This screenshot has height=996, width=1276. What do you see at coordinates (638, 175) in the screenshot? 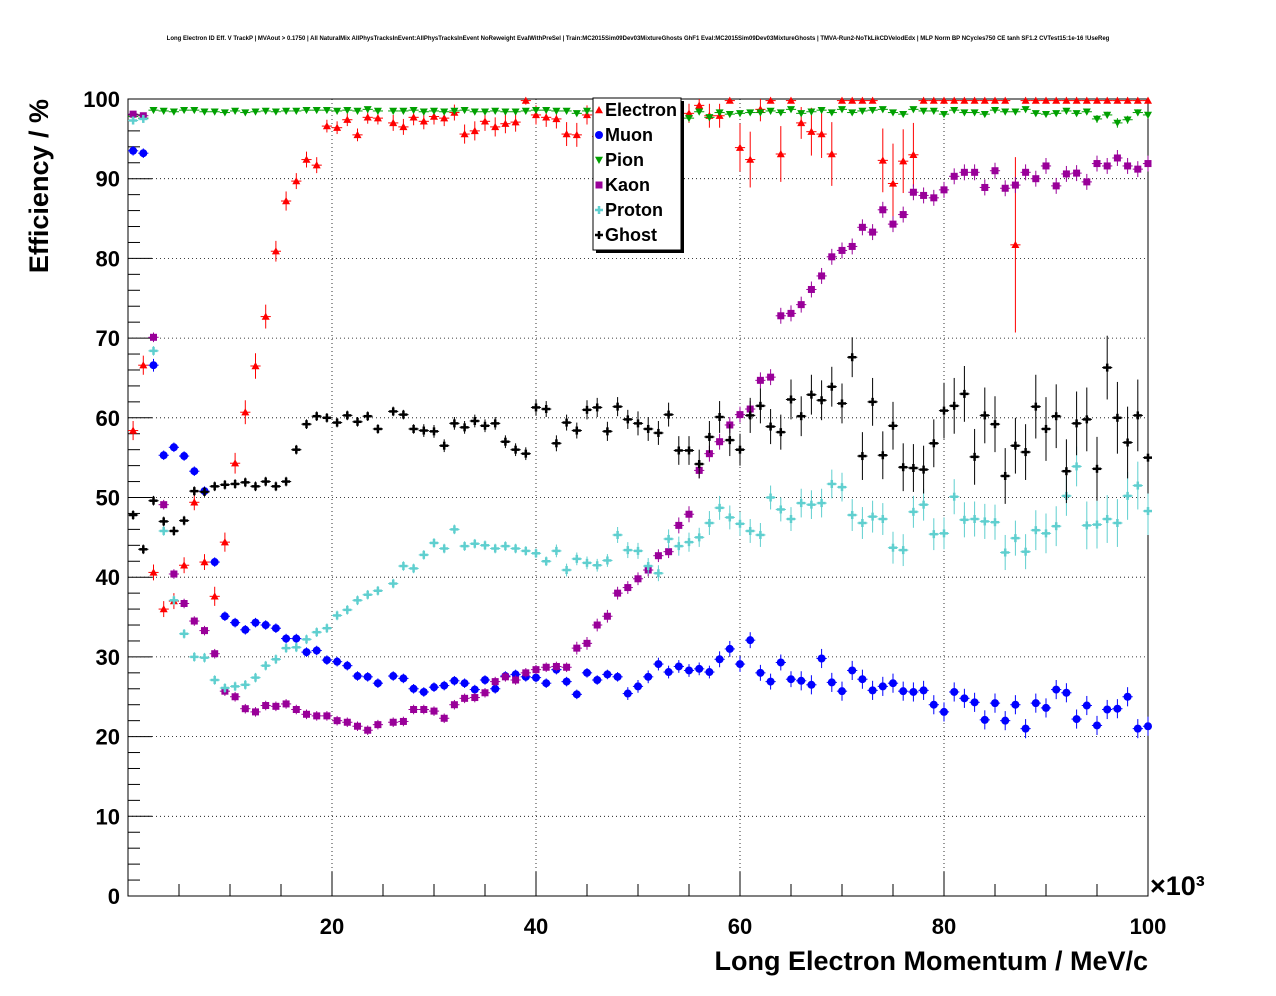
I see `legend: Electron Muon Pion Kaon Proton Ghost` at bounding box center [638, 175].